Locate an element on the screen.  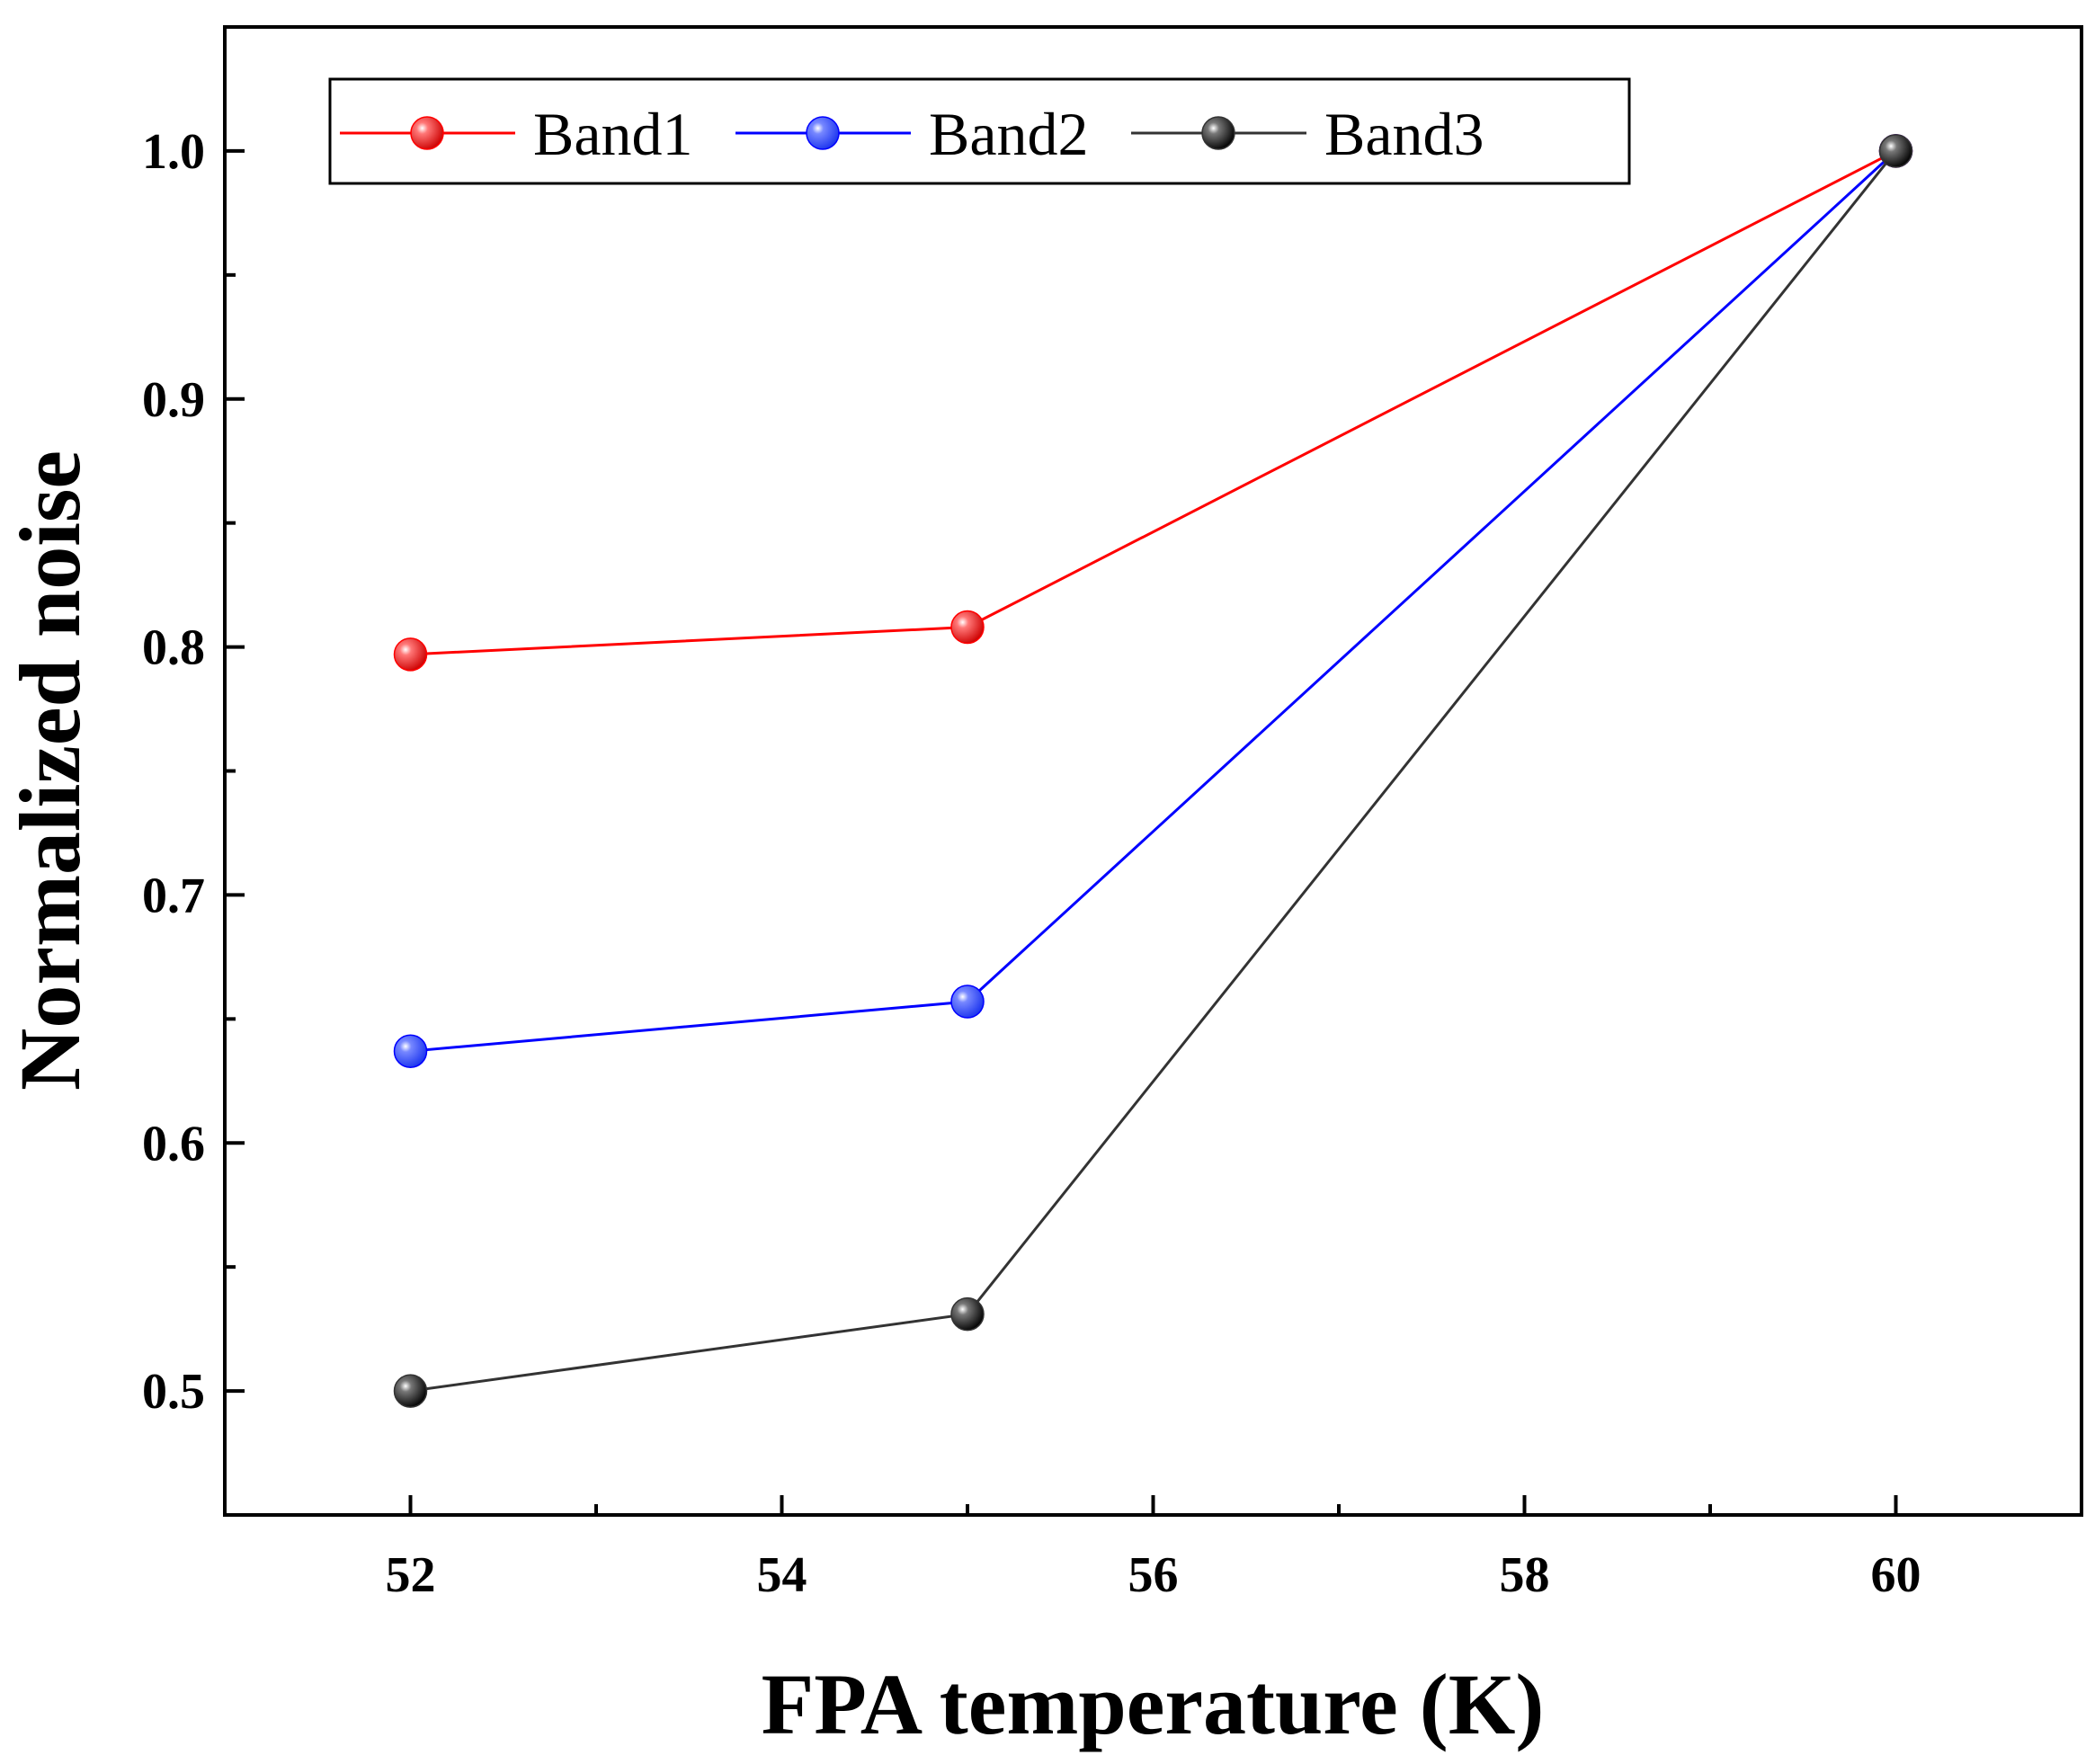
x-tick-label-54: 54 is located at coordinates (782, 1575).